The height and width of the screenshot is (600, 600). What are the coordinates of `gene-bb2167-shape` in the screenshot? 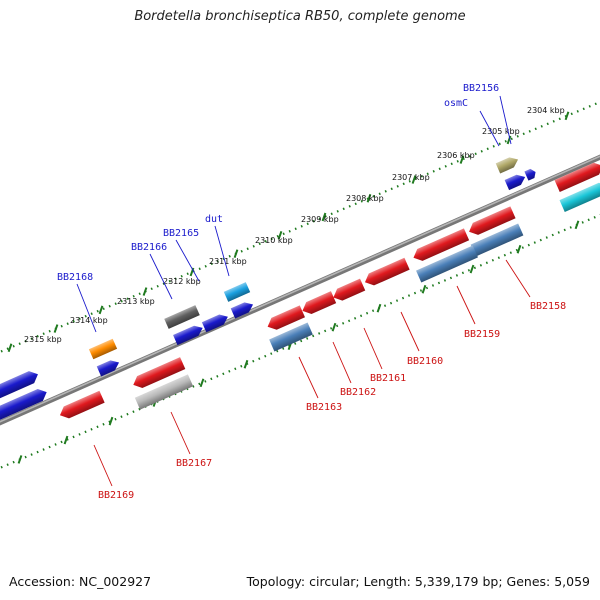 It's located at (159, 373).